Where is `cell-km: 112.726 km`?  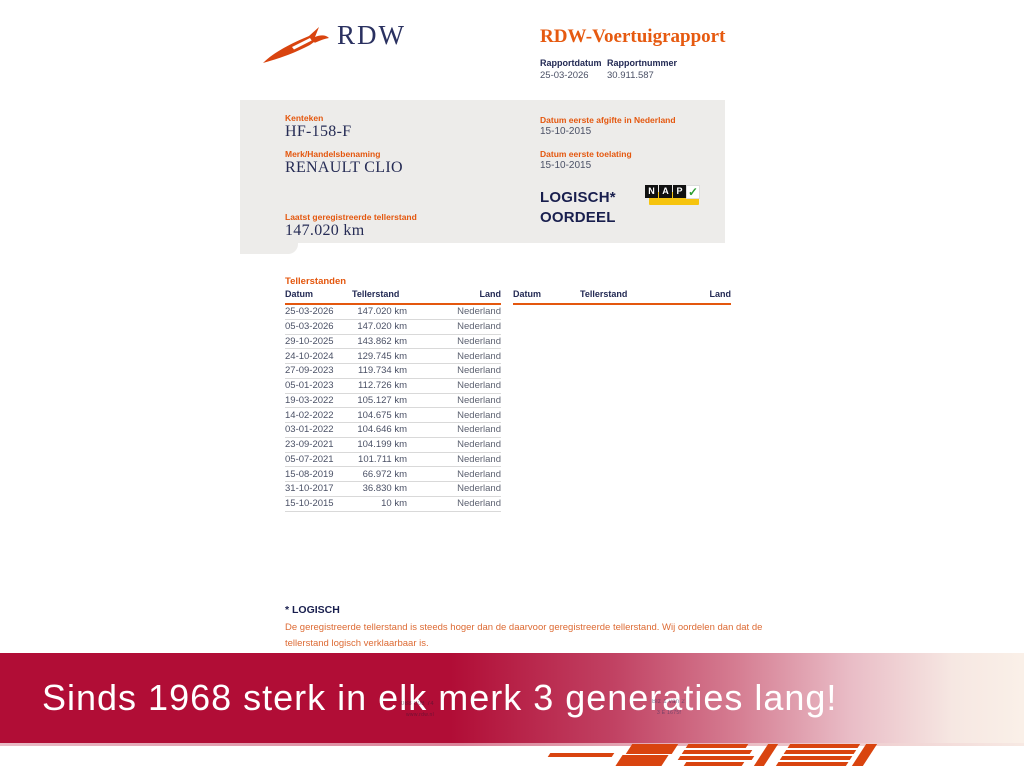 cell-km: 112.726 km is located at coordinates (382, 386).